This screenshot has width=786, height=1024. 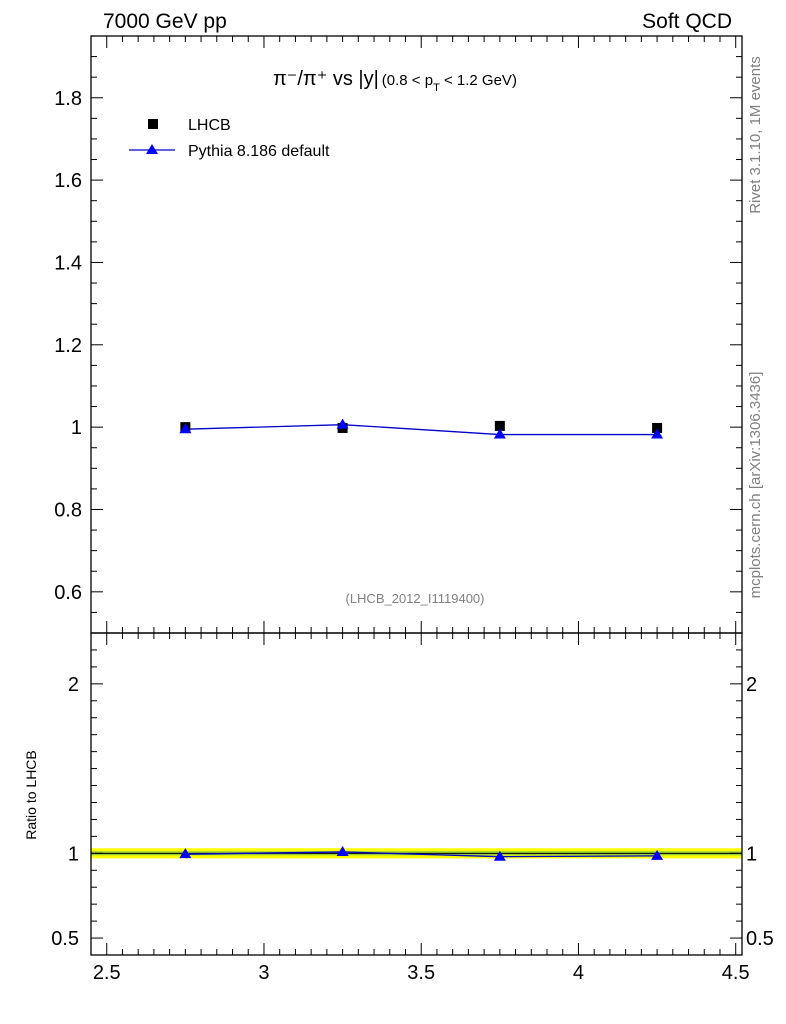 What do you see at coordinates (68, 99) in the screenshot?
I see `main-y-tick-label: 1.8` at bounding box center [68, 99].